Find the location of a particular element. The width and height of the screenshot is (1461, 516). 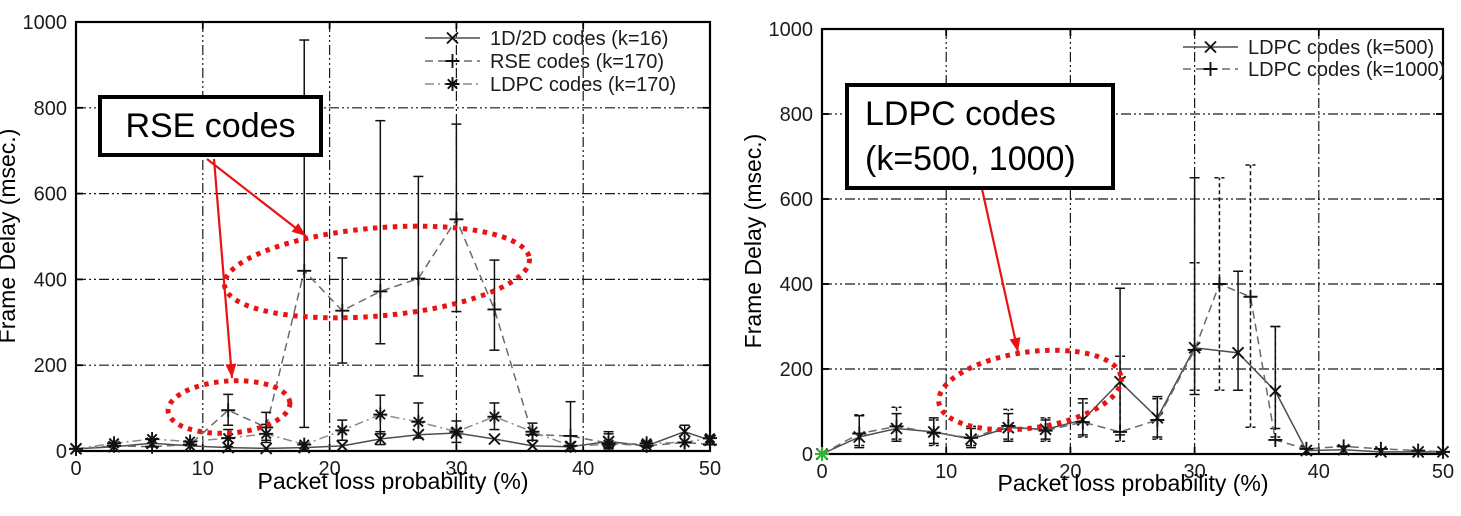

legend-label: LDPC codes (k=170) is located at coordinates (583, 85).